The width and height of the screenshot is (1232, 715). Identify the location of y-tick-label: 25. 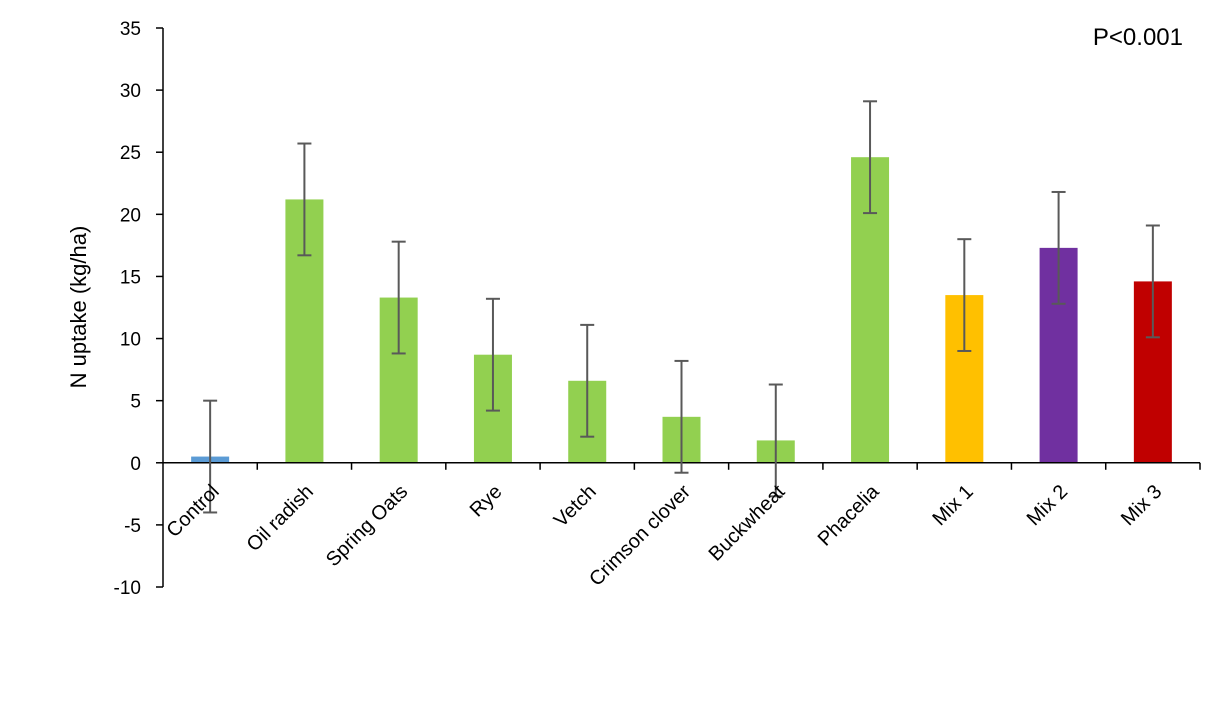
(130, 153).